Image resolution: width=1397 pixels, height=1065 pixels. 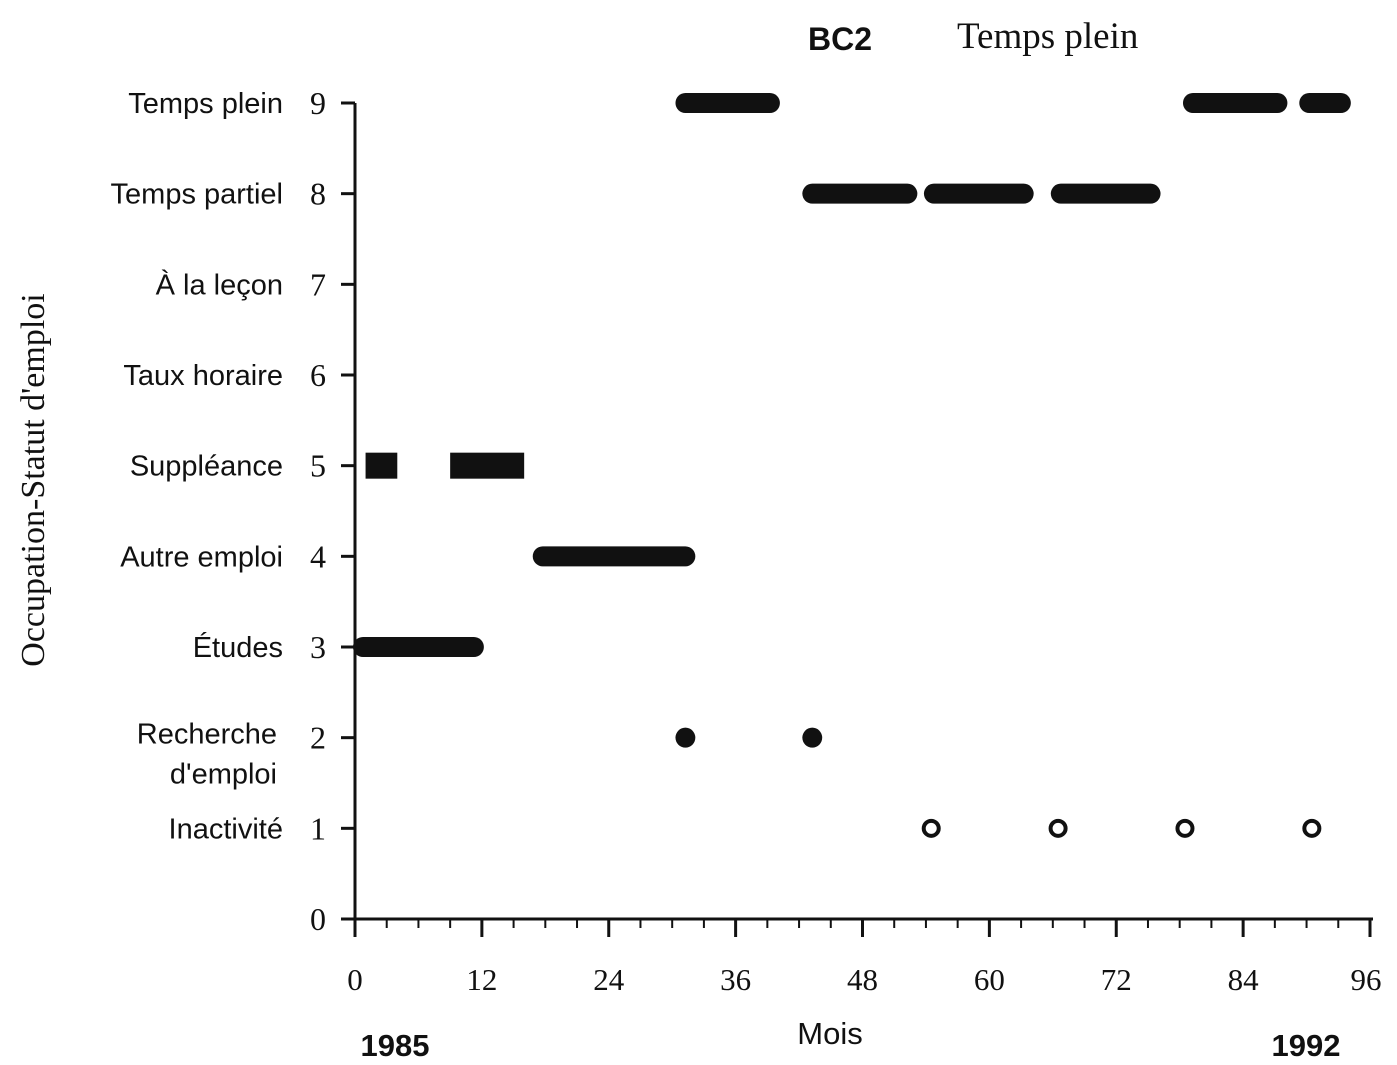 What do you see at coordinates (864, 958) in the screenshot?
I see `x-axis-ticks: 0 12 24 36 48 60 72 84 96` at bounding box center [864, 958].